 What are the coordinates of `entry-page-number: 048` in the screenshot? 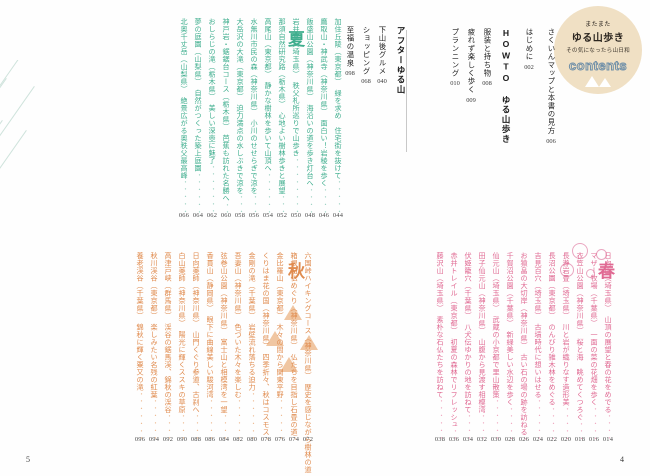 It's located at (310, 215).